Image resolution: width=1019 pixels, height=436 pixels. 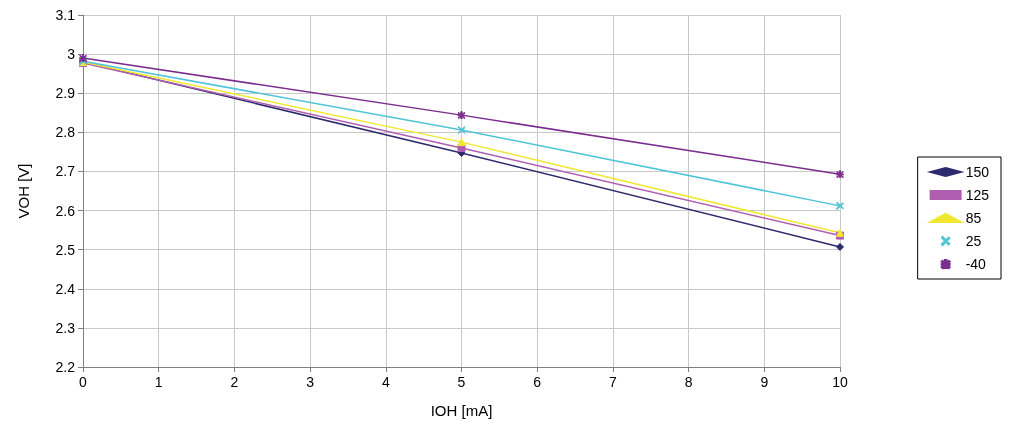 I want to click on legend-label: 85, so click(x=973, y=218).